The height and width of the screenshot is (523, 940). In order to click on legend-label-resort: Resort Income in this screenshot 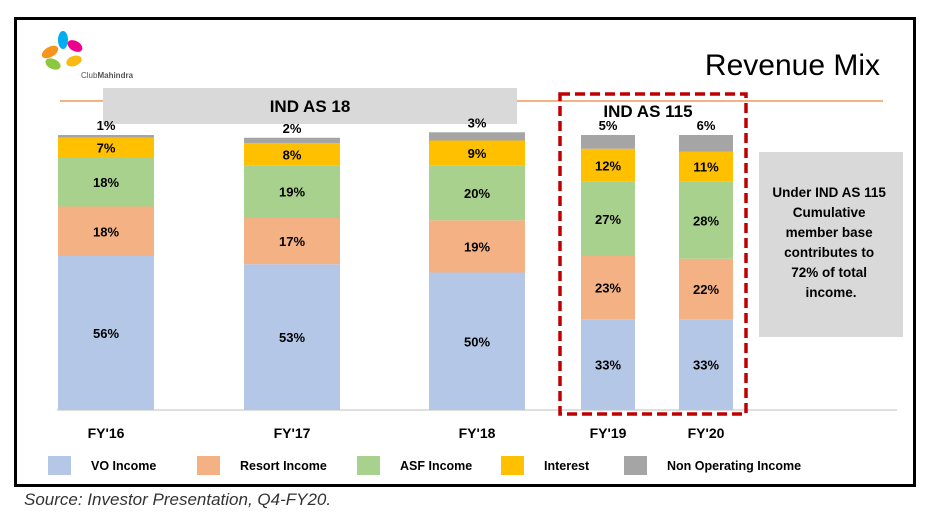, I will do `click(283, 466)`.